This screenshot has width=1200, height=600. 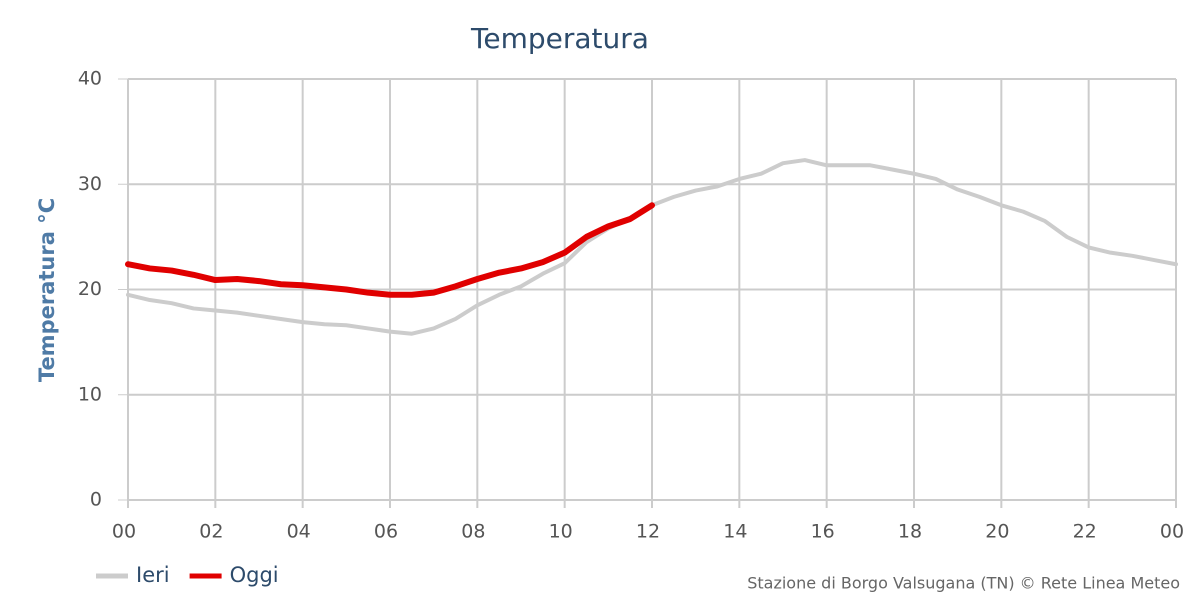 I want to click on y-tick-label: 0, so click(x=96, y=500).